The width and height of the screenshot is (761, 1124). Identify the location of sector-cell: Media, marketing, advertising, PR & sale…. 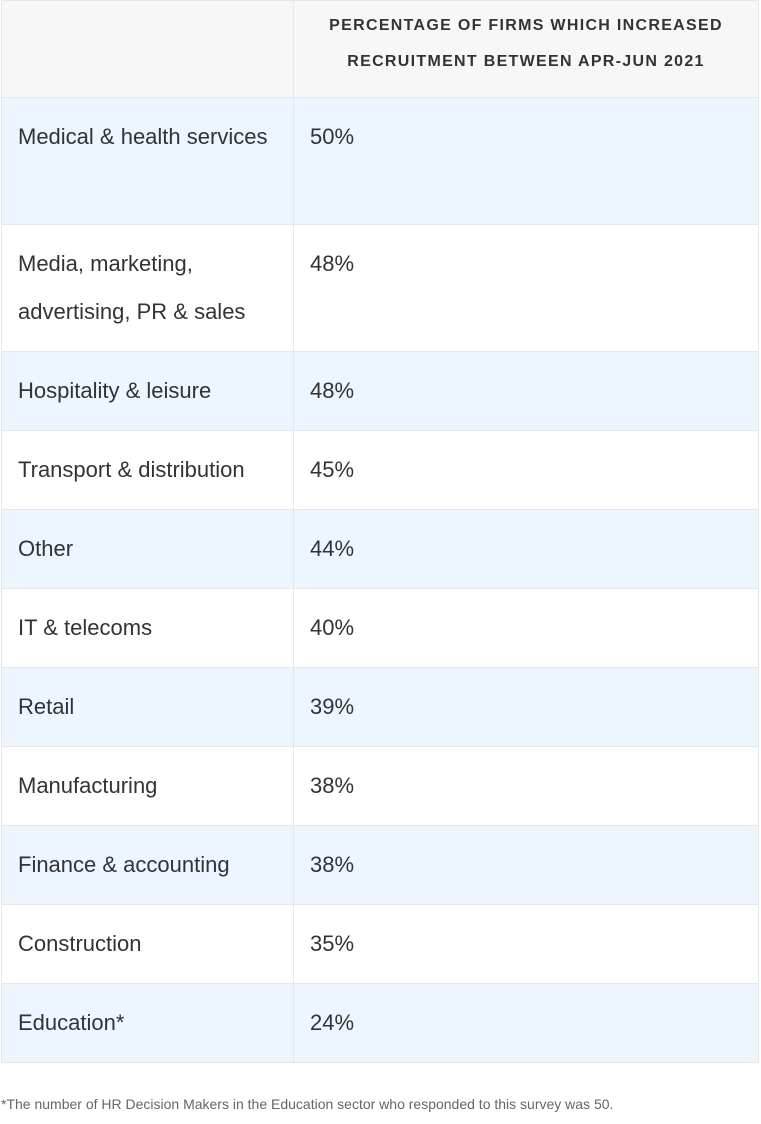
(147, 288).